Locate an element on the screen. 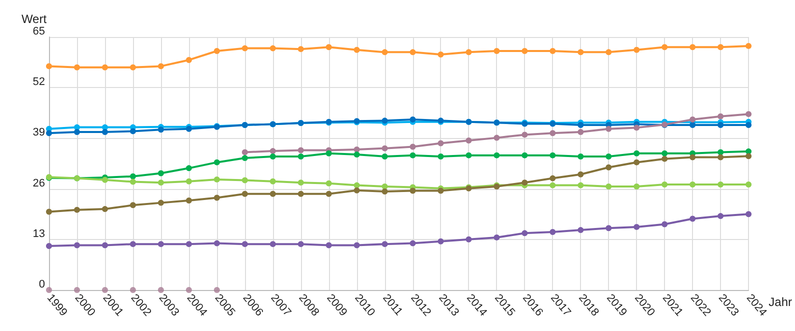 This screenshot has height=331, width=795. y-tick-label: 52 is located at coordinates (38, 82).